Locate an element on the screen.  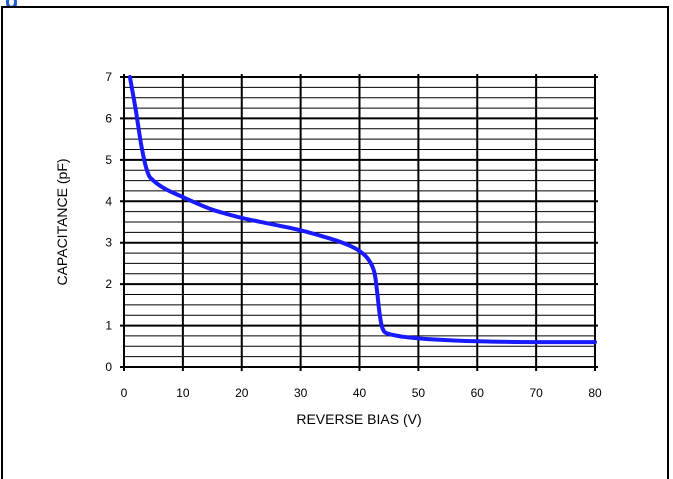
x-tick-label: 80 is located at coordinates (595, 393).